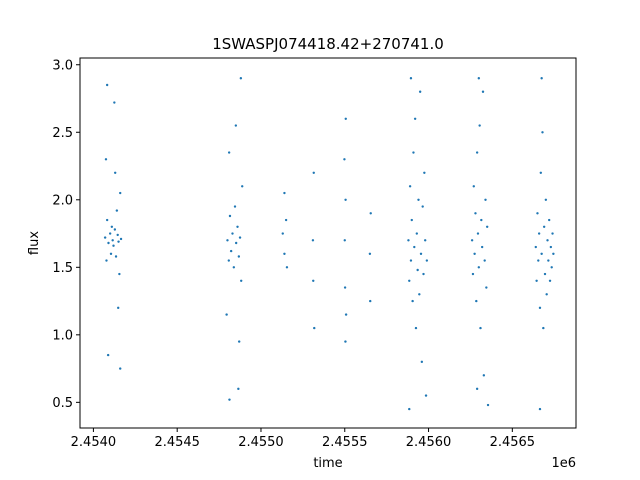  I want to click on x-tick-label: 2.4560, so click(429, 442).